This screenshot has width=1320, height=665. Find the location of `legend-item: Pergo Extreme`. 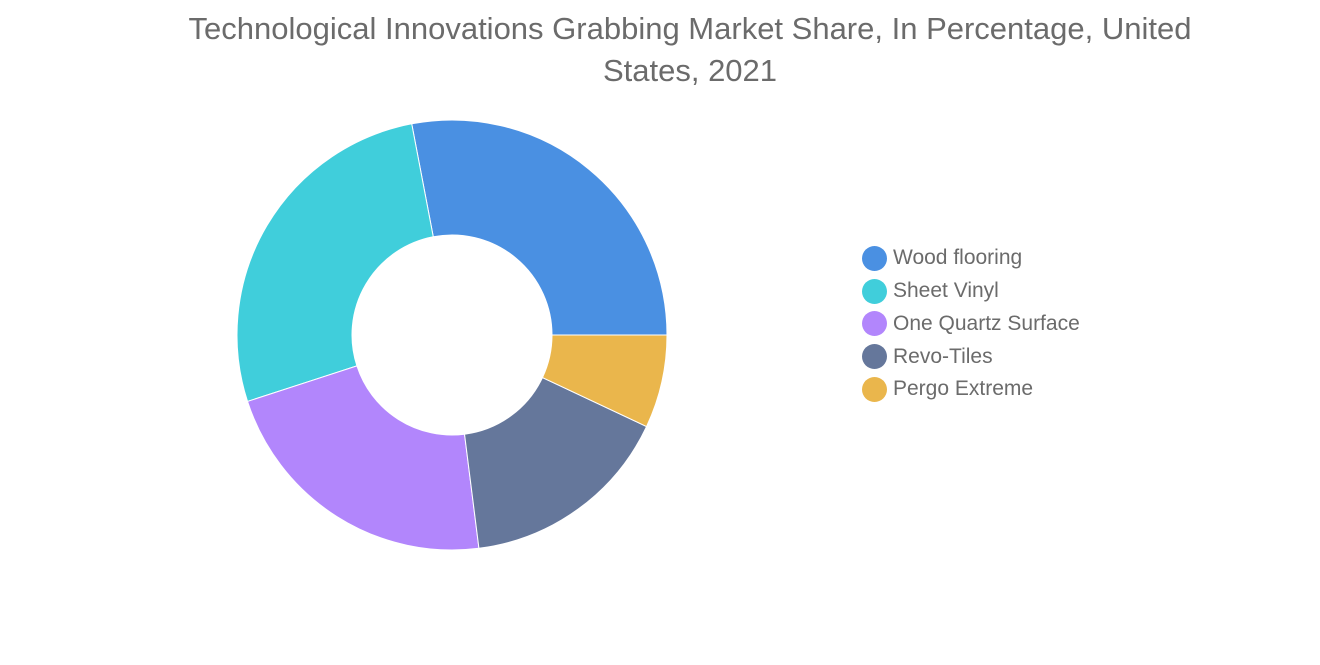

legend-item: Pergo Extreme is located at coordinates (971, 389).